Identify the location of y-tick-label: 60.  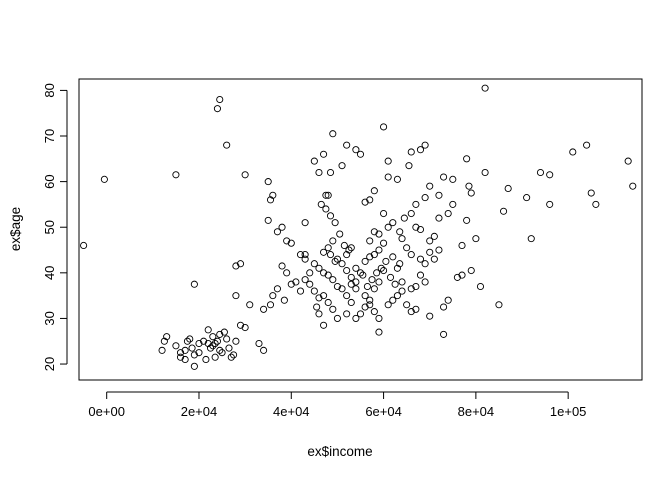
(49, 181).